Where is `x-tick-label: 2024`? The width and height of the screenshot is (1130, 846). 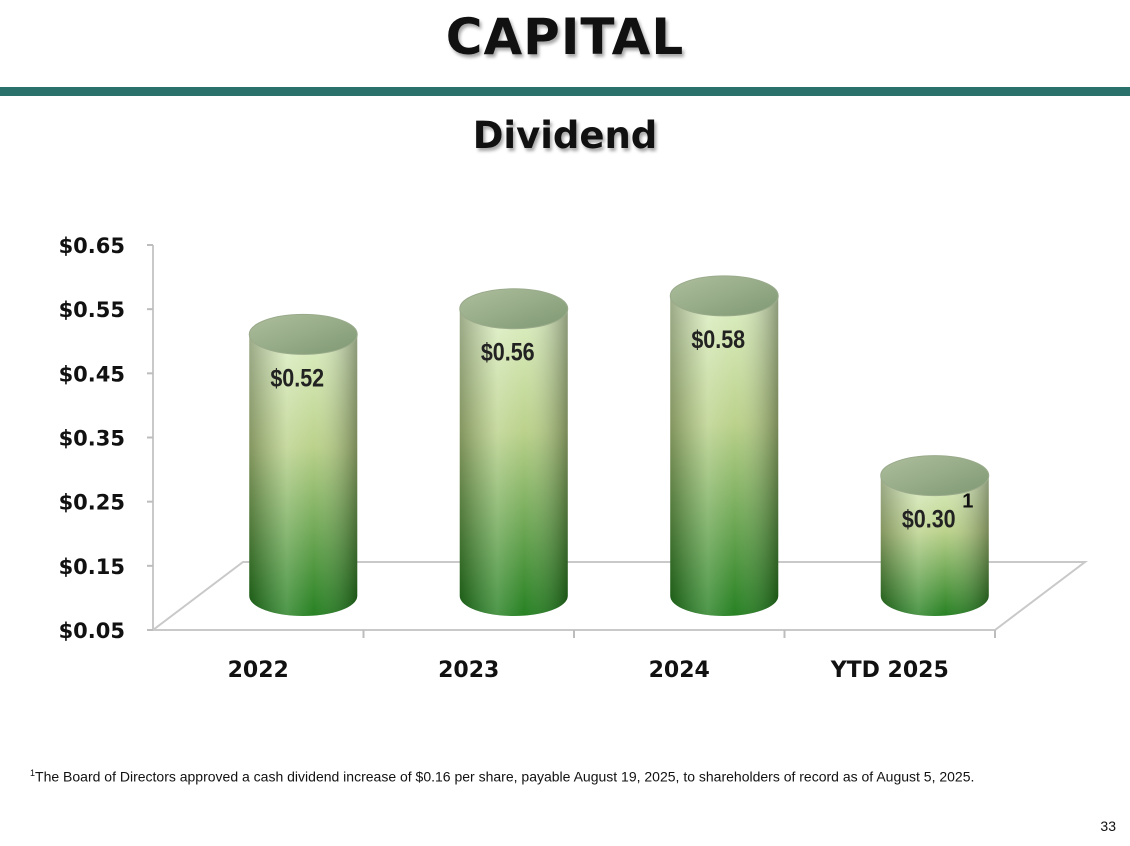
x-tick-label: 2024 is located at coordinates (679, 670).